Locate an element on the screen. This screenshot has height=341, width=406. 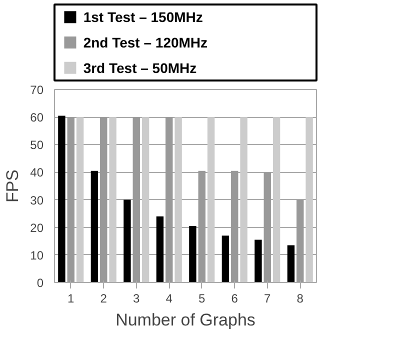
legend-label: 1st Test – 150MHz is located at coordinates (143, 17).